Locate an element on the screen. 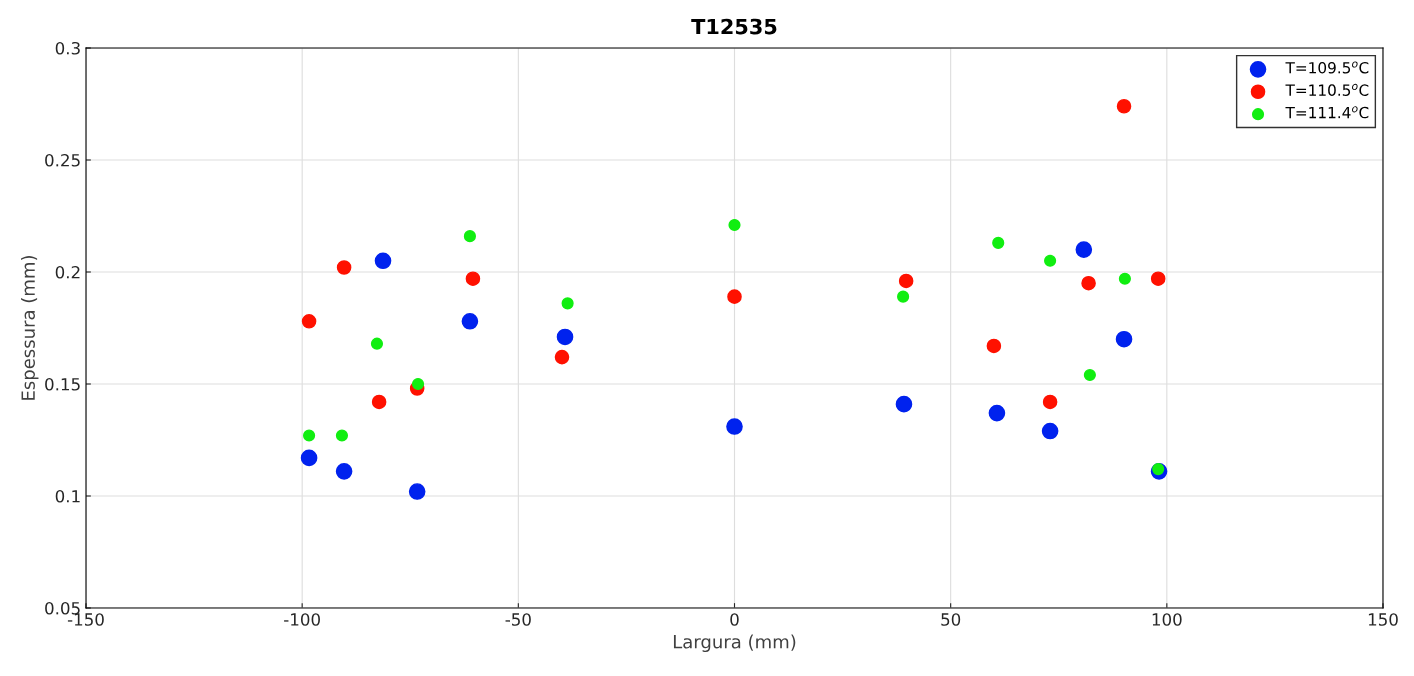  x-tick-label: -50 is located at coordinates (518, 619).